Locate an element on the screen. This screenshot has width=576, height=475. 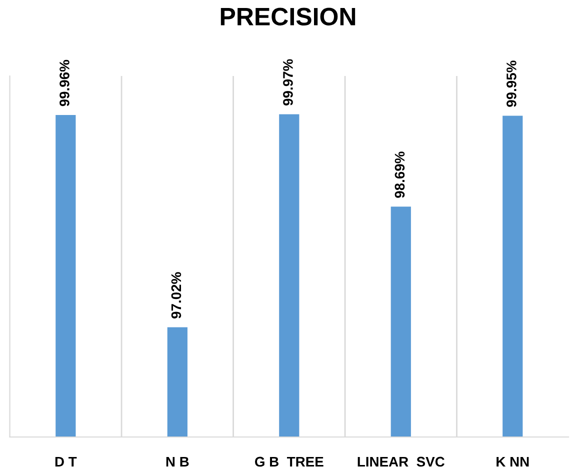
x-tick-label: G B TREE is located at coordinates (289, 461).